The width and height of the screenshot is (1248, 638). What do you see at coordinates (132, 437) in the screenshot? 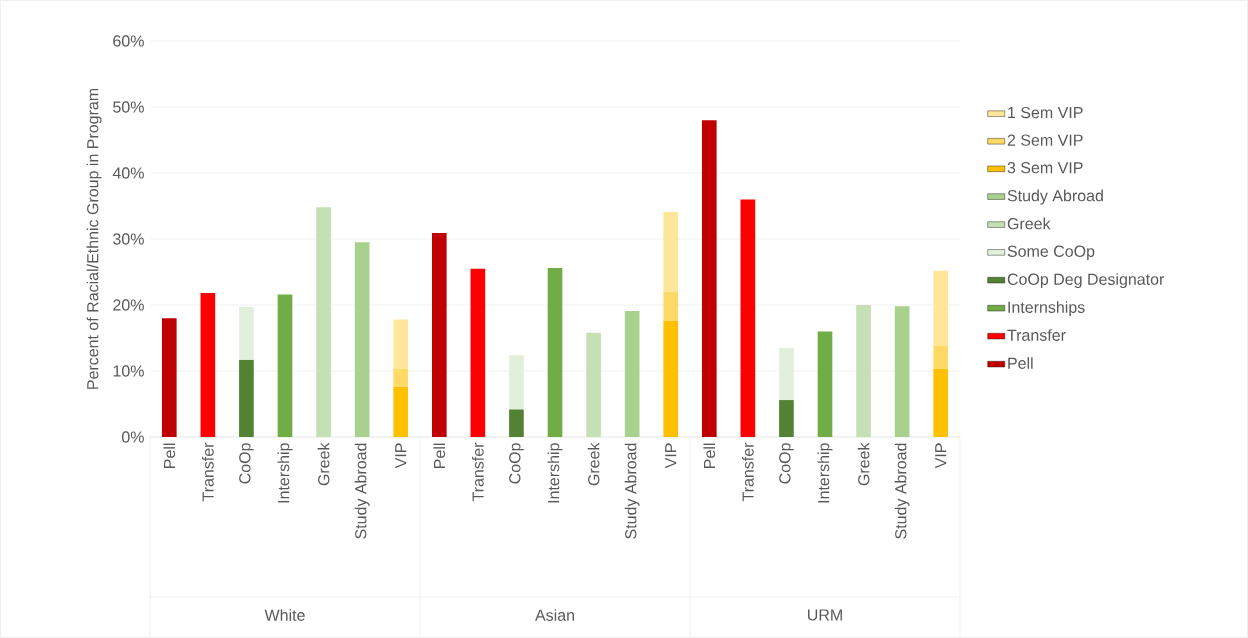
I see `y-tick-label: 0%` at bounding box center [132, 437].